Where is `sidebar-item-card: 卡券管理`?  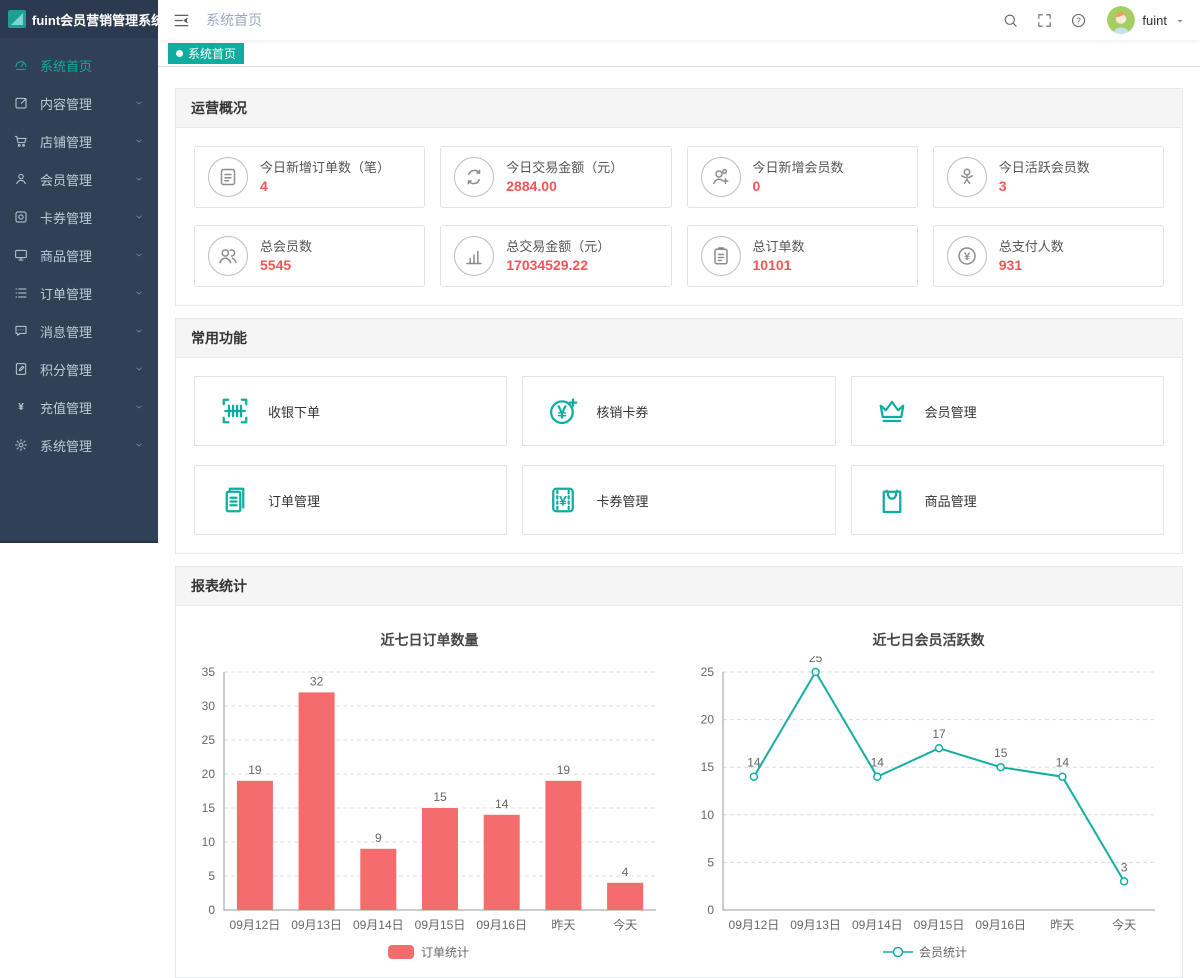
sidebar-item-card: 卡券管理 is located at coordinates (79, 217).